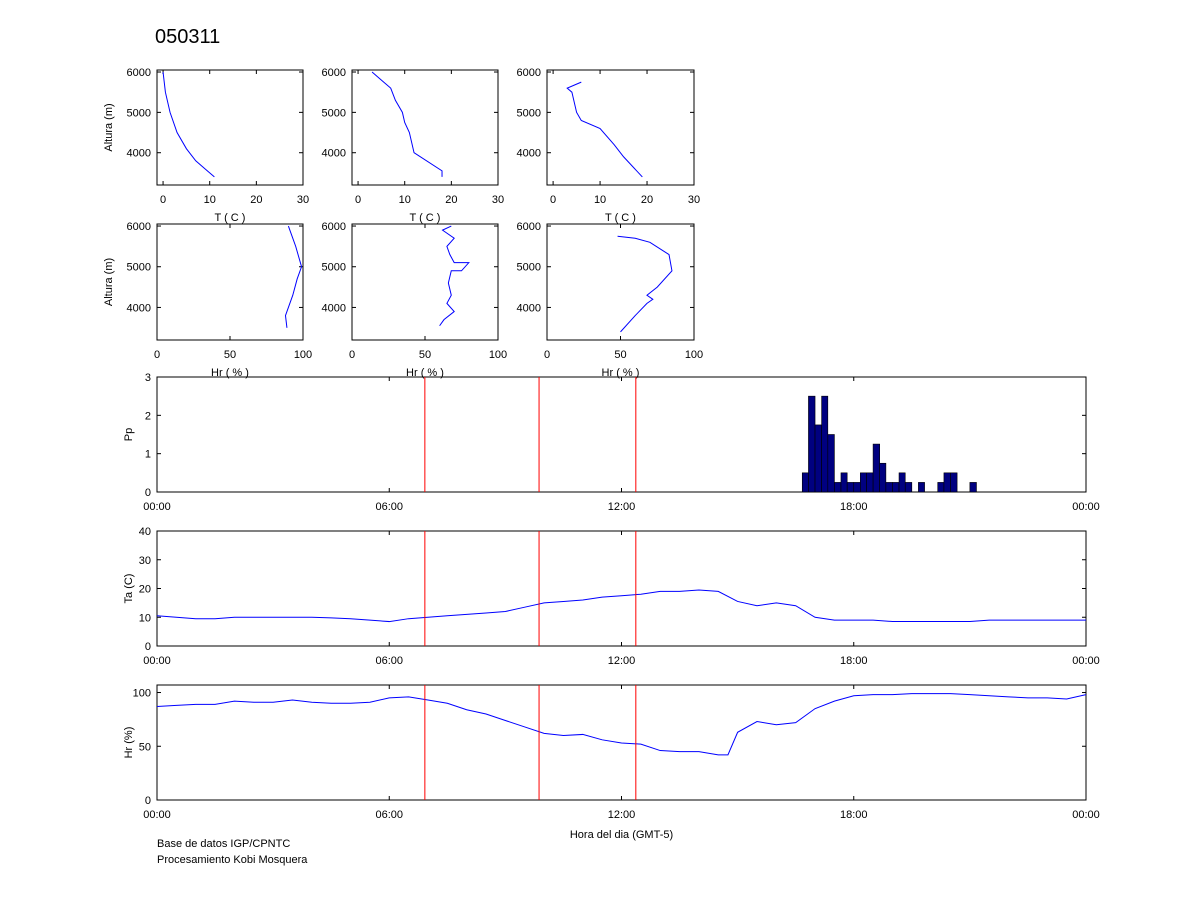  What do you see at coordinates (621, 835) in the screenshot?
I see `x-axis-label: Hora del dia (GMT-5)` at bounding box center [621, 835].